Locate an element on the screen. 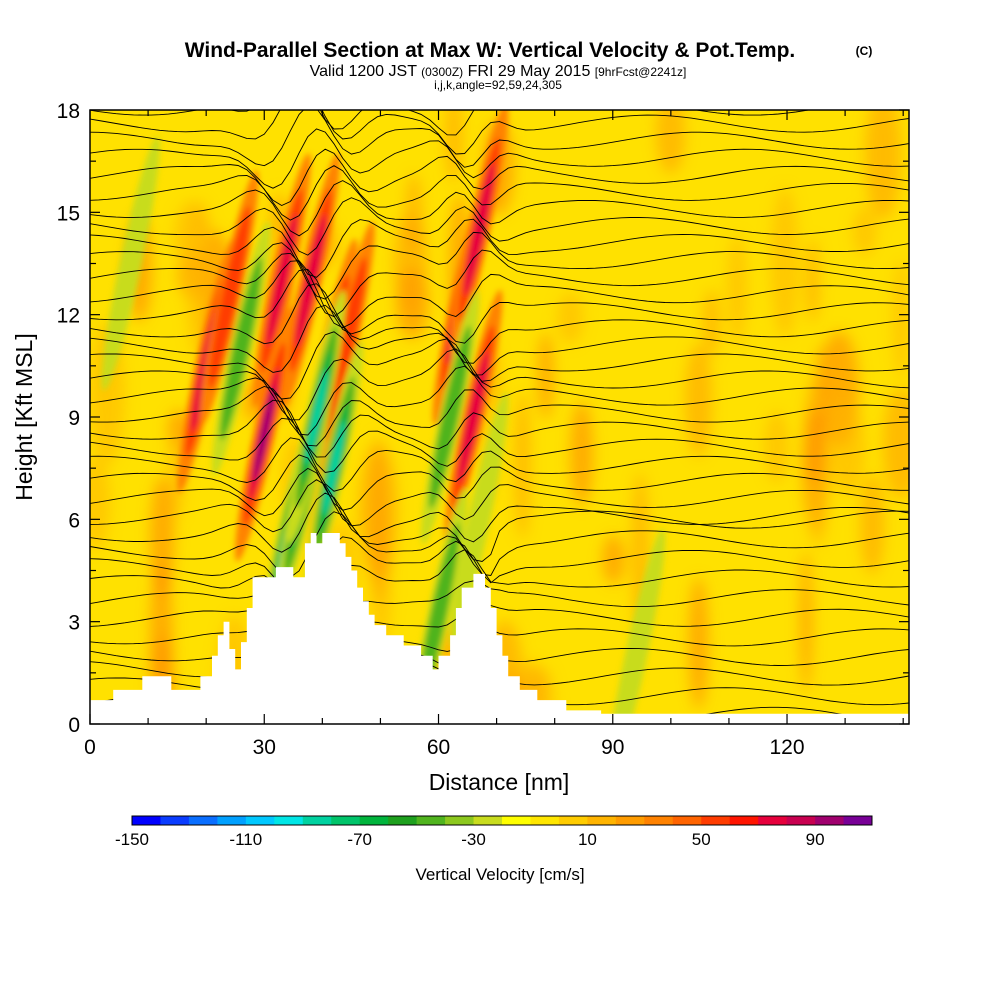  chart-subtitle-indices: i,j,k,angle=92,59,24,305 is located at coordinates (498, 85).